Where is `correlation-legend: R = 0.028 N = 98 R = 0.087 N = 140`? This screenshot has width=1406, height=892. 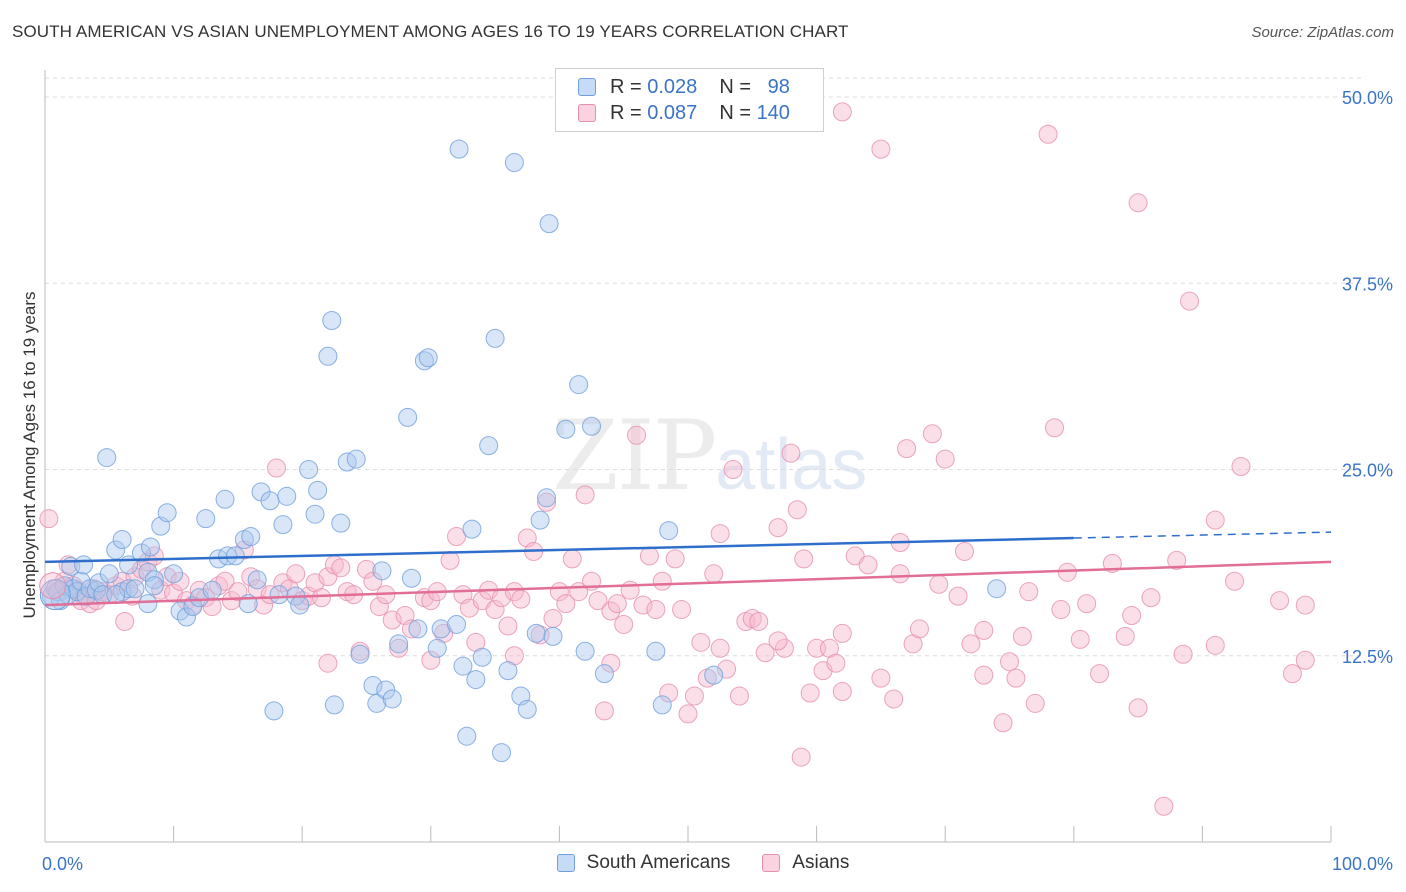
correlation-legend: R = 0.028 N = 98 R = 0.087 N = 140 is located at coordinates (689, 100).